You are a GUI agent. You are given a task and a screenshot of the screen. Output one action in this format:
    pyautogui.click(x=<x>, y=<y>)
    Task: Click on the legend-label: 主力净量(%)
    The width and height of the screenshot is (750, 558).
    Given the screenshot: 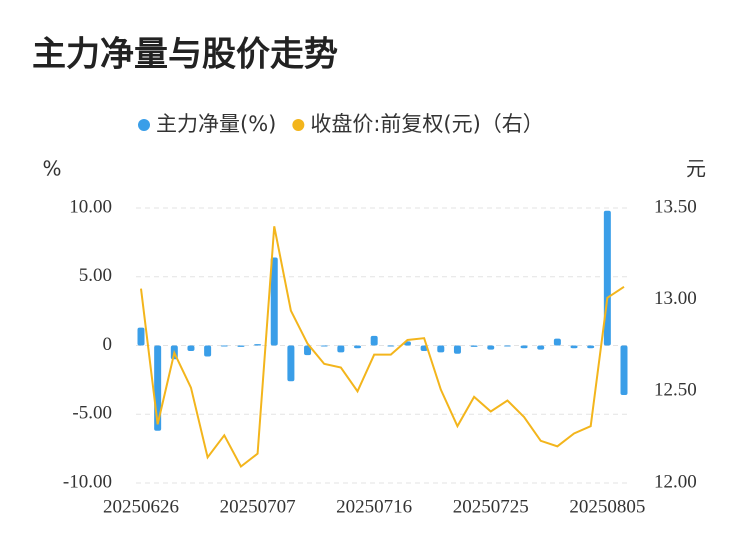 What is the action you would take?
    pyautogui.click(x=216, y=124)
    